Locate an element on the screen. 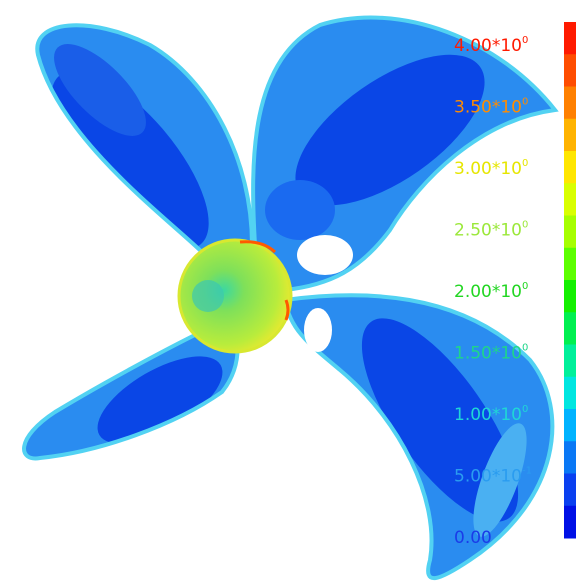  label-mantissa: 4.00*10 is located at coordinates (488, 46).